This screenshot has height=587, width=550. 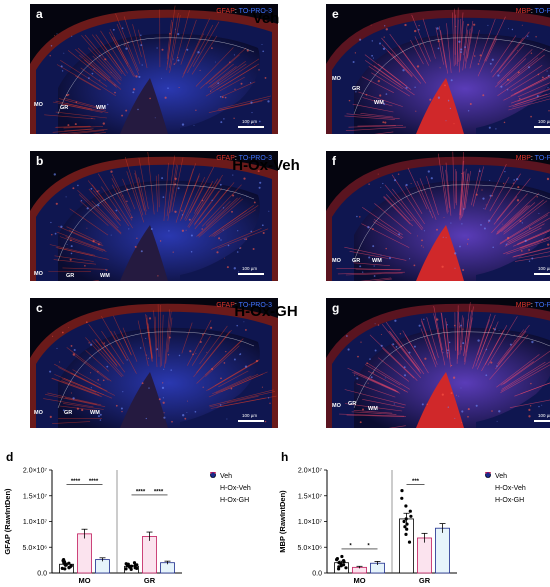 What do you see at coordinates (149, 555) in the screenshot?
I see `bar-h-ox-veh-gr` at bounding box center [149, 555].